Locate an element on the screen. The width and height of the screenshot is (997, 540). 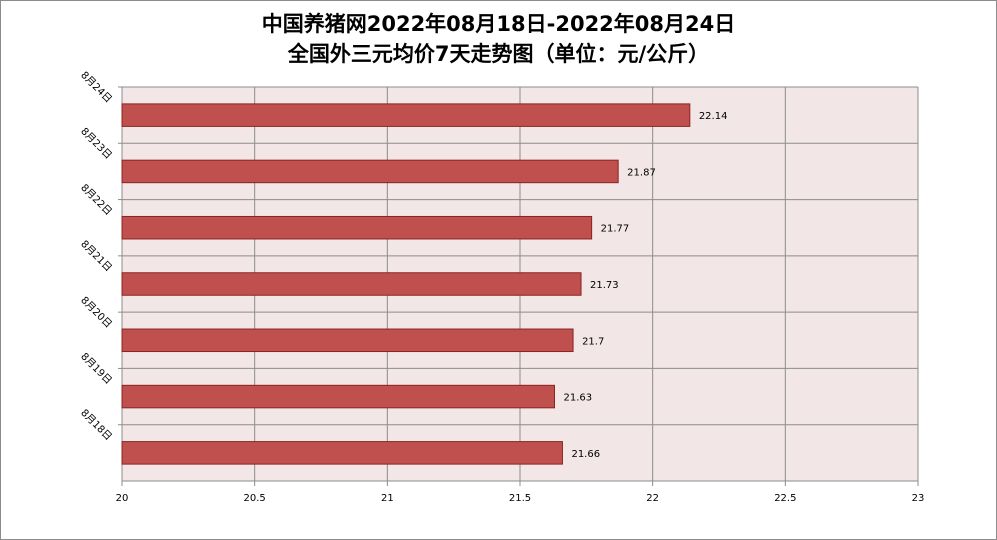
chart-title-line2: 全国外三元均价7天走势图（单位：元/公斤） is located at coordinates (498, 54).